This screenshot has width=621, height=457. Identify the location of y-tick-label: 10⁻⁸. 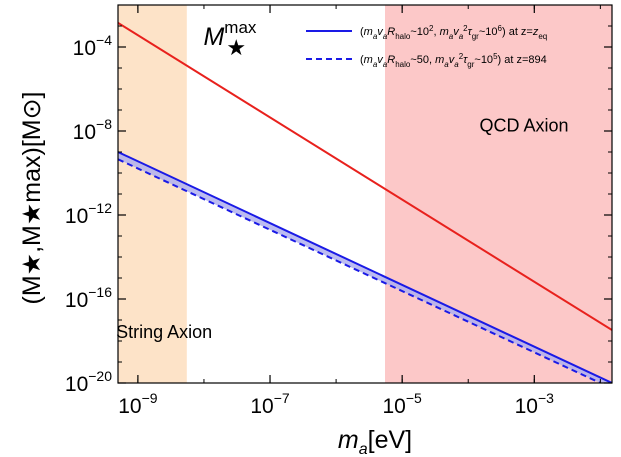
(93, 130).